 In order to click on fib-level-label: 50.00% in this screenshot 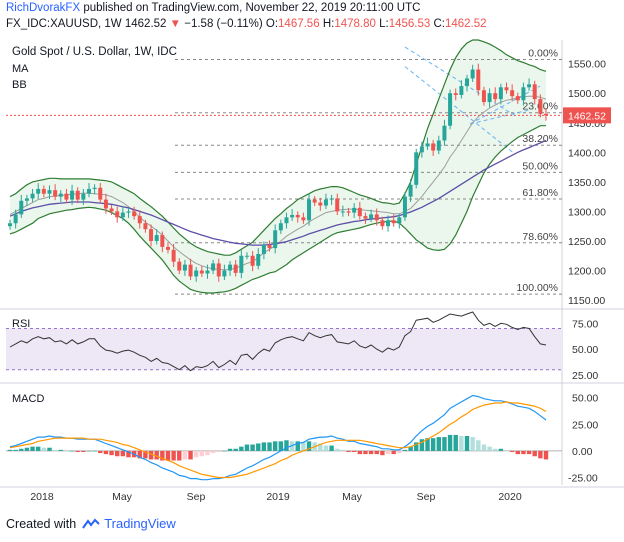, I will do `click(540, 166)`.